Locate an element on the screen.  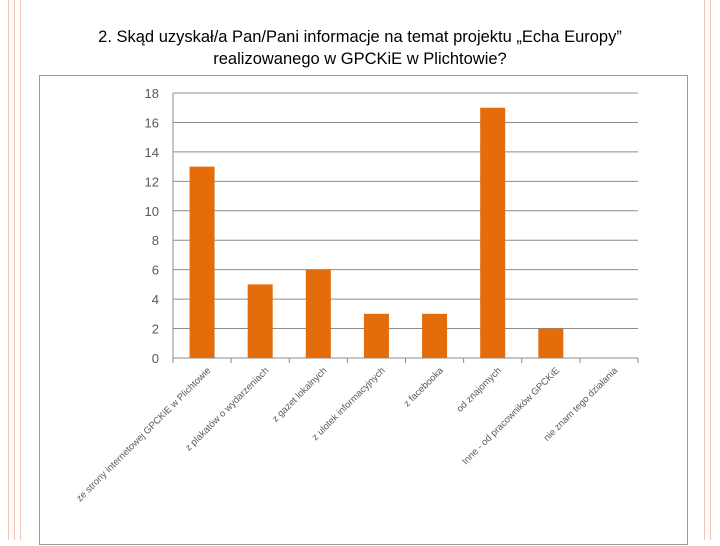
y-tick-label: 6 is located at coordinates (155, 270).